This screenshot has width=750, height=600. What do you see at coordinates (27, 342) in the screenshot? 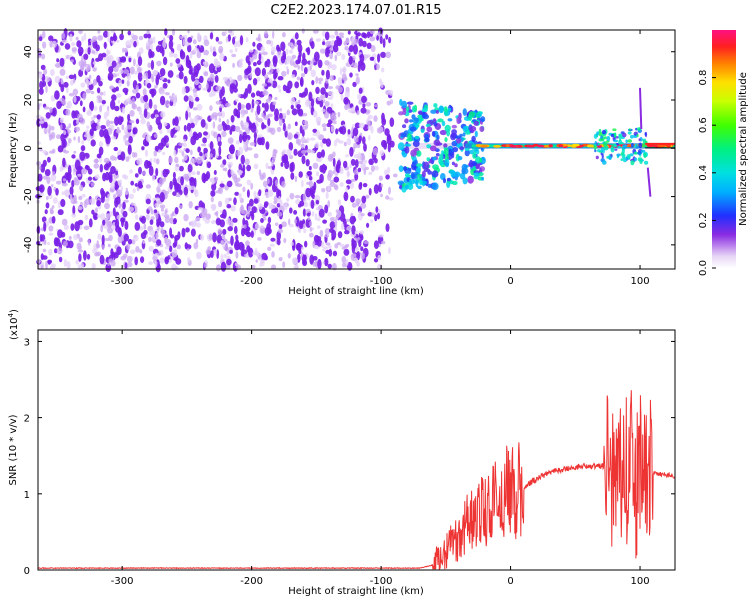
I see `y-tick-label: 3` at bounding box center [27, 342].